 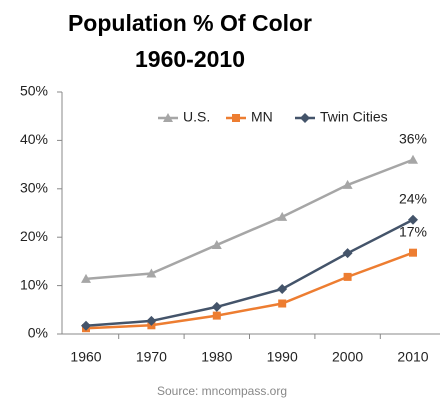 I want to click on x-tick-label: 1980, so click(x=216, y=357).